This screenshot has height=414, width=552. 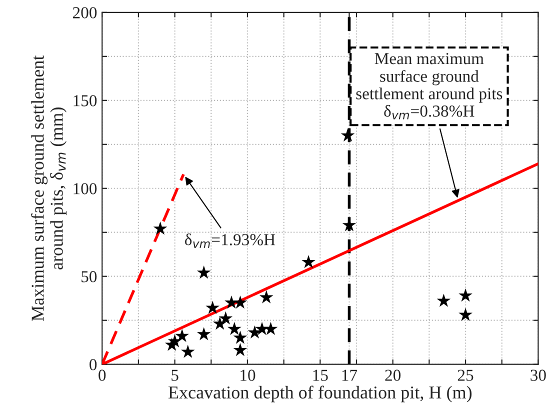 I want to click on x-axis-title: Excavation depth of foundation pit, H (m), so click(x=320, y=394).